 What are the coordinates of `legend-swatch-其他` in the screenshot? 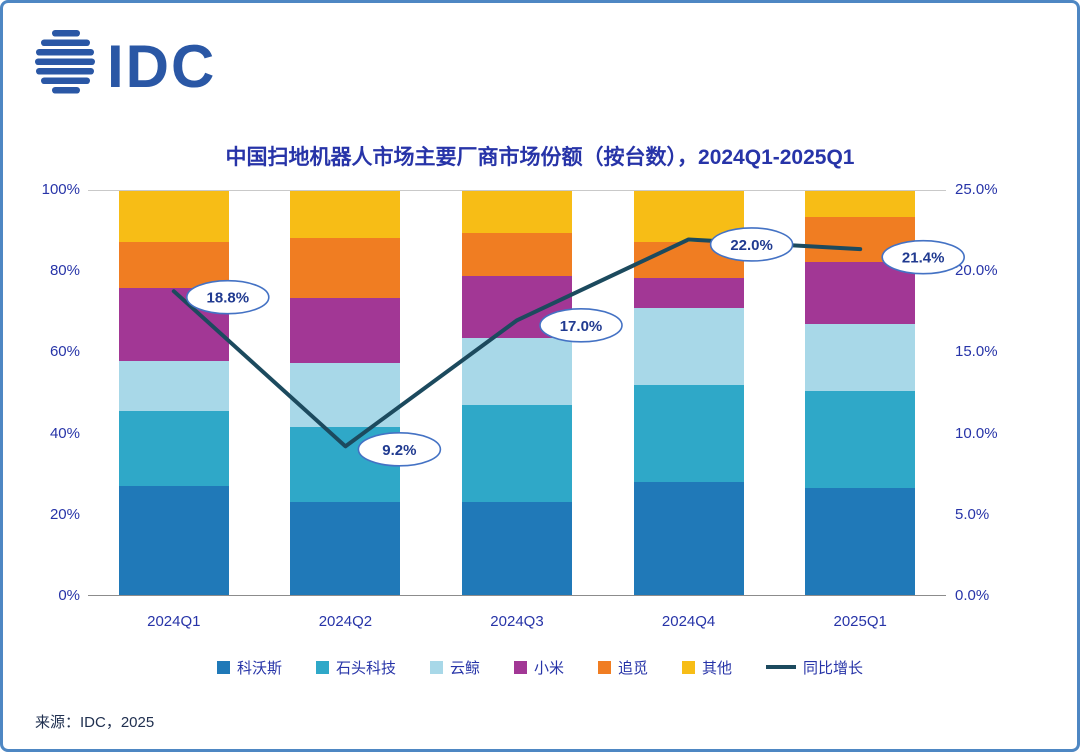 It's located at (689, 667).